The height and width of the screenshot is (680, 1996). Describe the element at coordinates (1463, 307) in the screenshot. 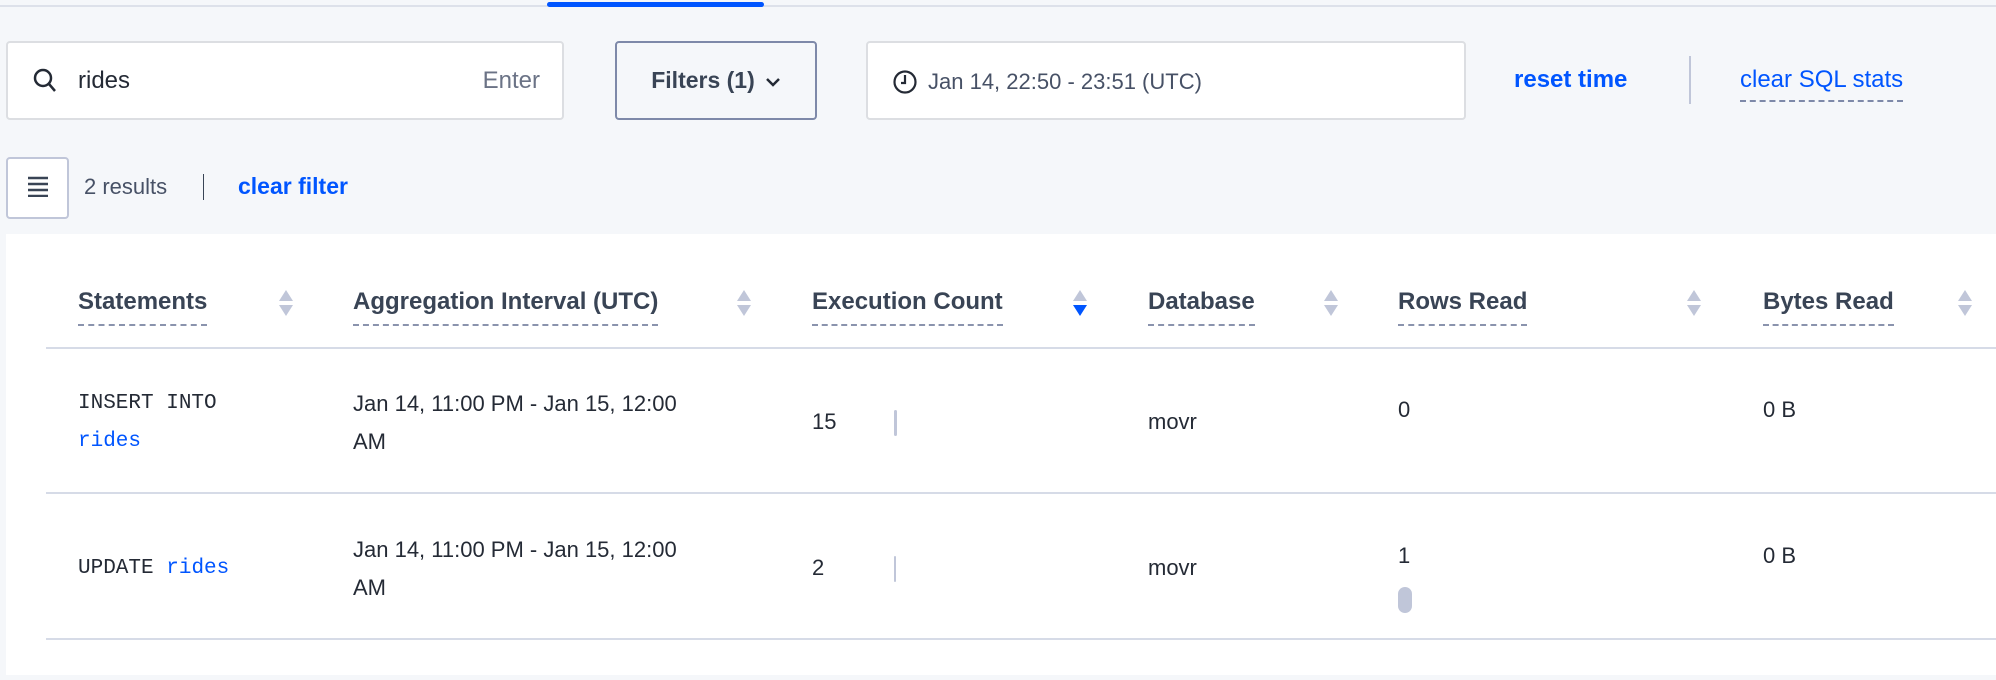

I see `column-header-rows-read: Rows Read` at that location.